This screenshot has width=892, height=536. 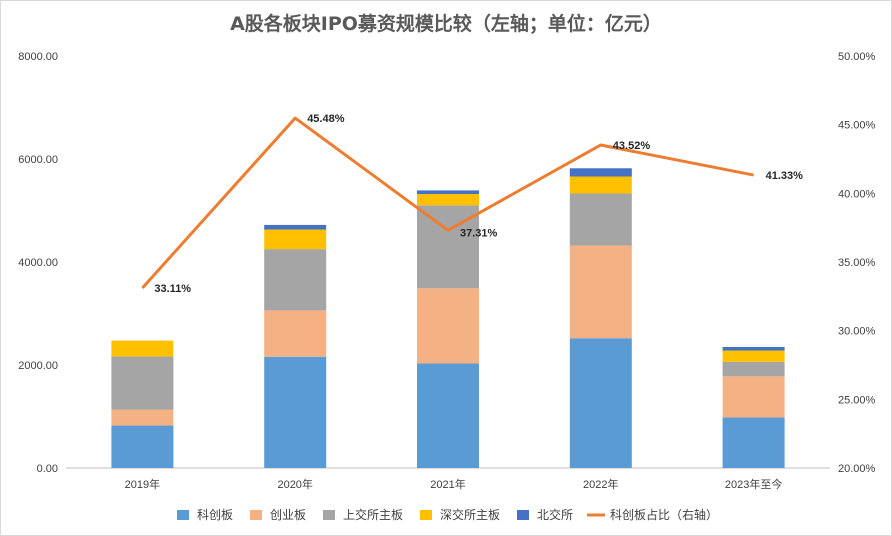 I want to click on category-label: 2019年, so click(x=142, y=484).